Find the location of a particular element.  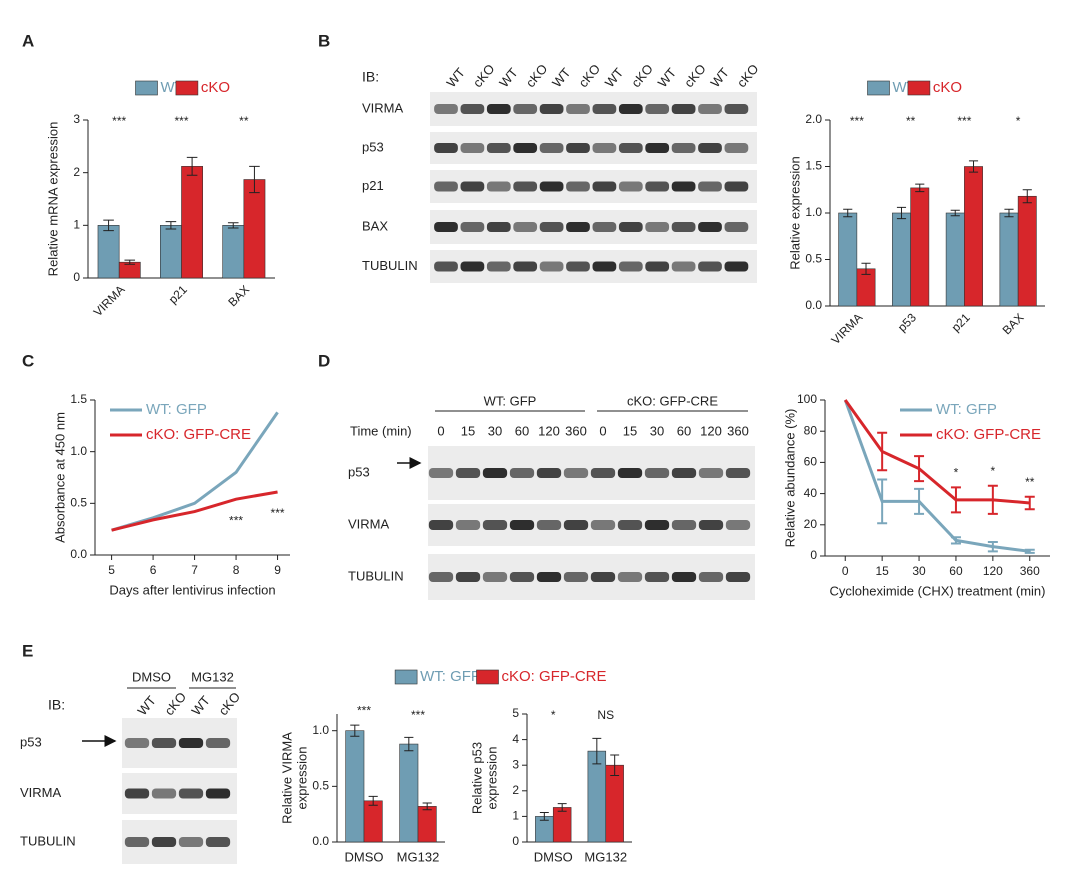

panel-label: E is located at coordinates (27, 650).